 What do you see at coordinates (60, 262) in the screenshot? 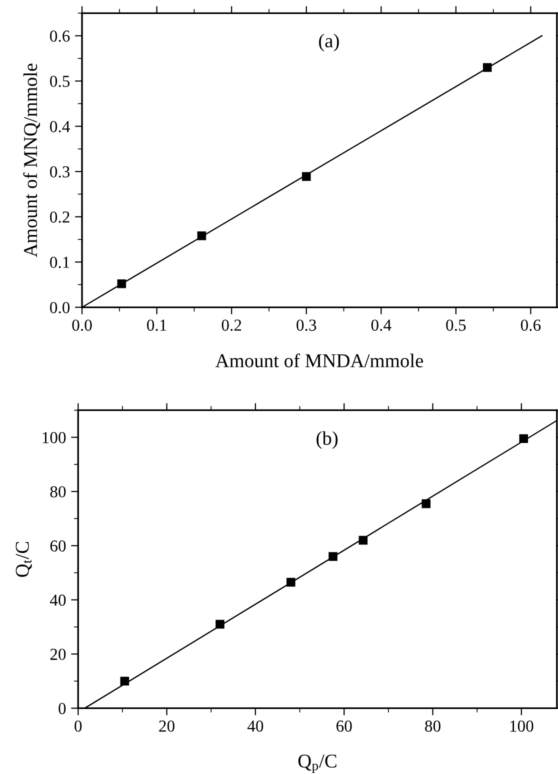
I see `y-tick-label: 0.1` at bounding box center [60, 262].